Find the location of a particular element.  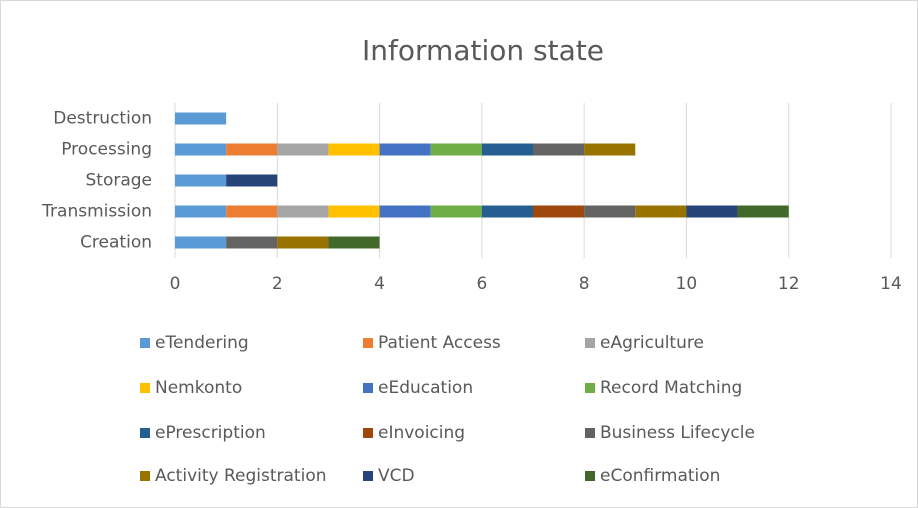

y-tick-label: Processing is located at coordinates (106, 150).